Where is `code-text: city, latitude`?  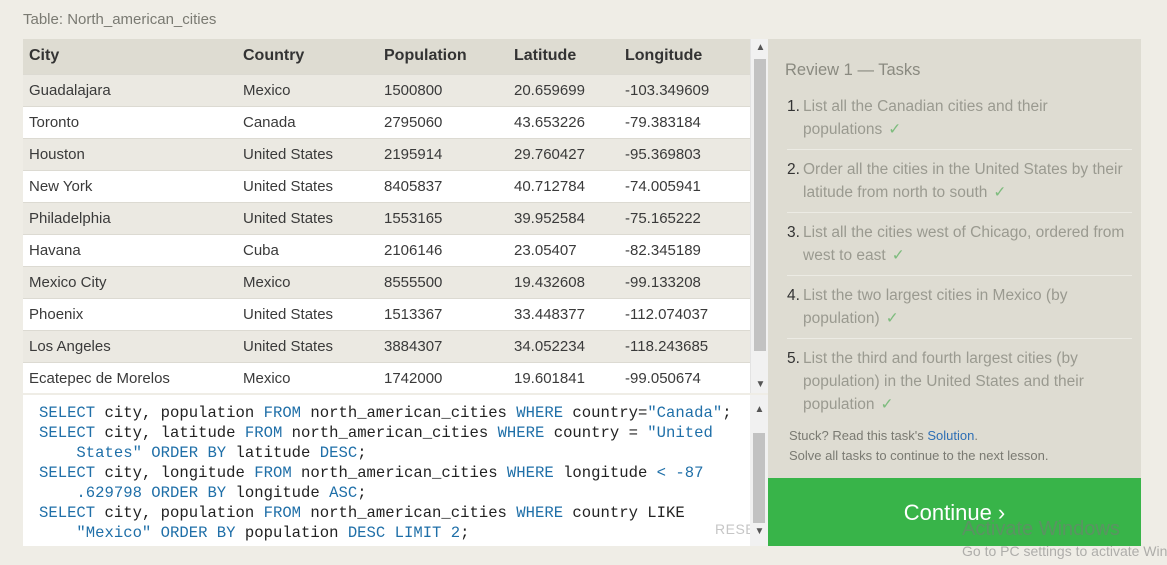
code-text: city, latitude is located at coordinates (170, 433).